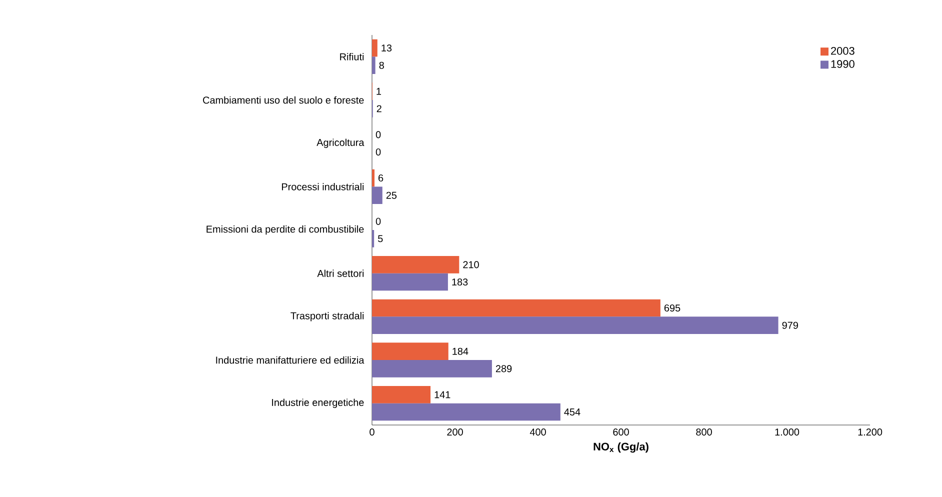 The width and height of the screenshot is (942, 497). I want to click on y-tick-label: Emissioni da perdite di combustibile, so click(285, 230).